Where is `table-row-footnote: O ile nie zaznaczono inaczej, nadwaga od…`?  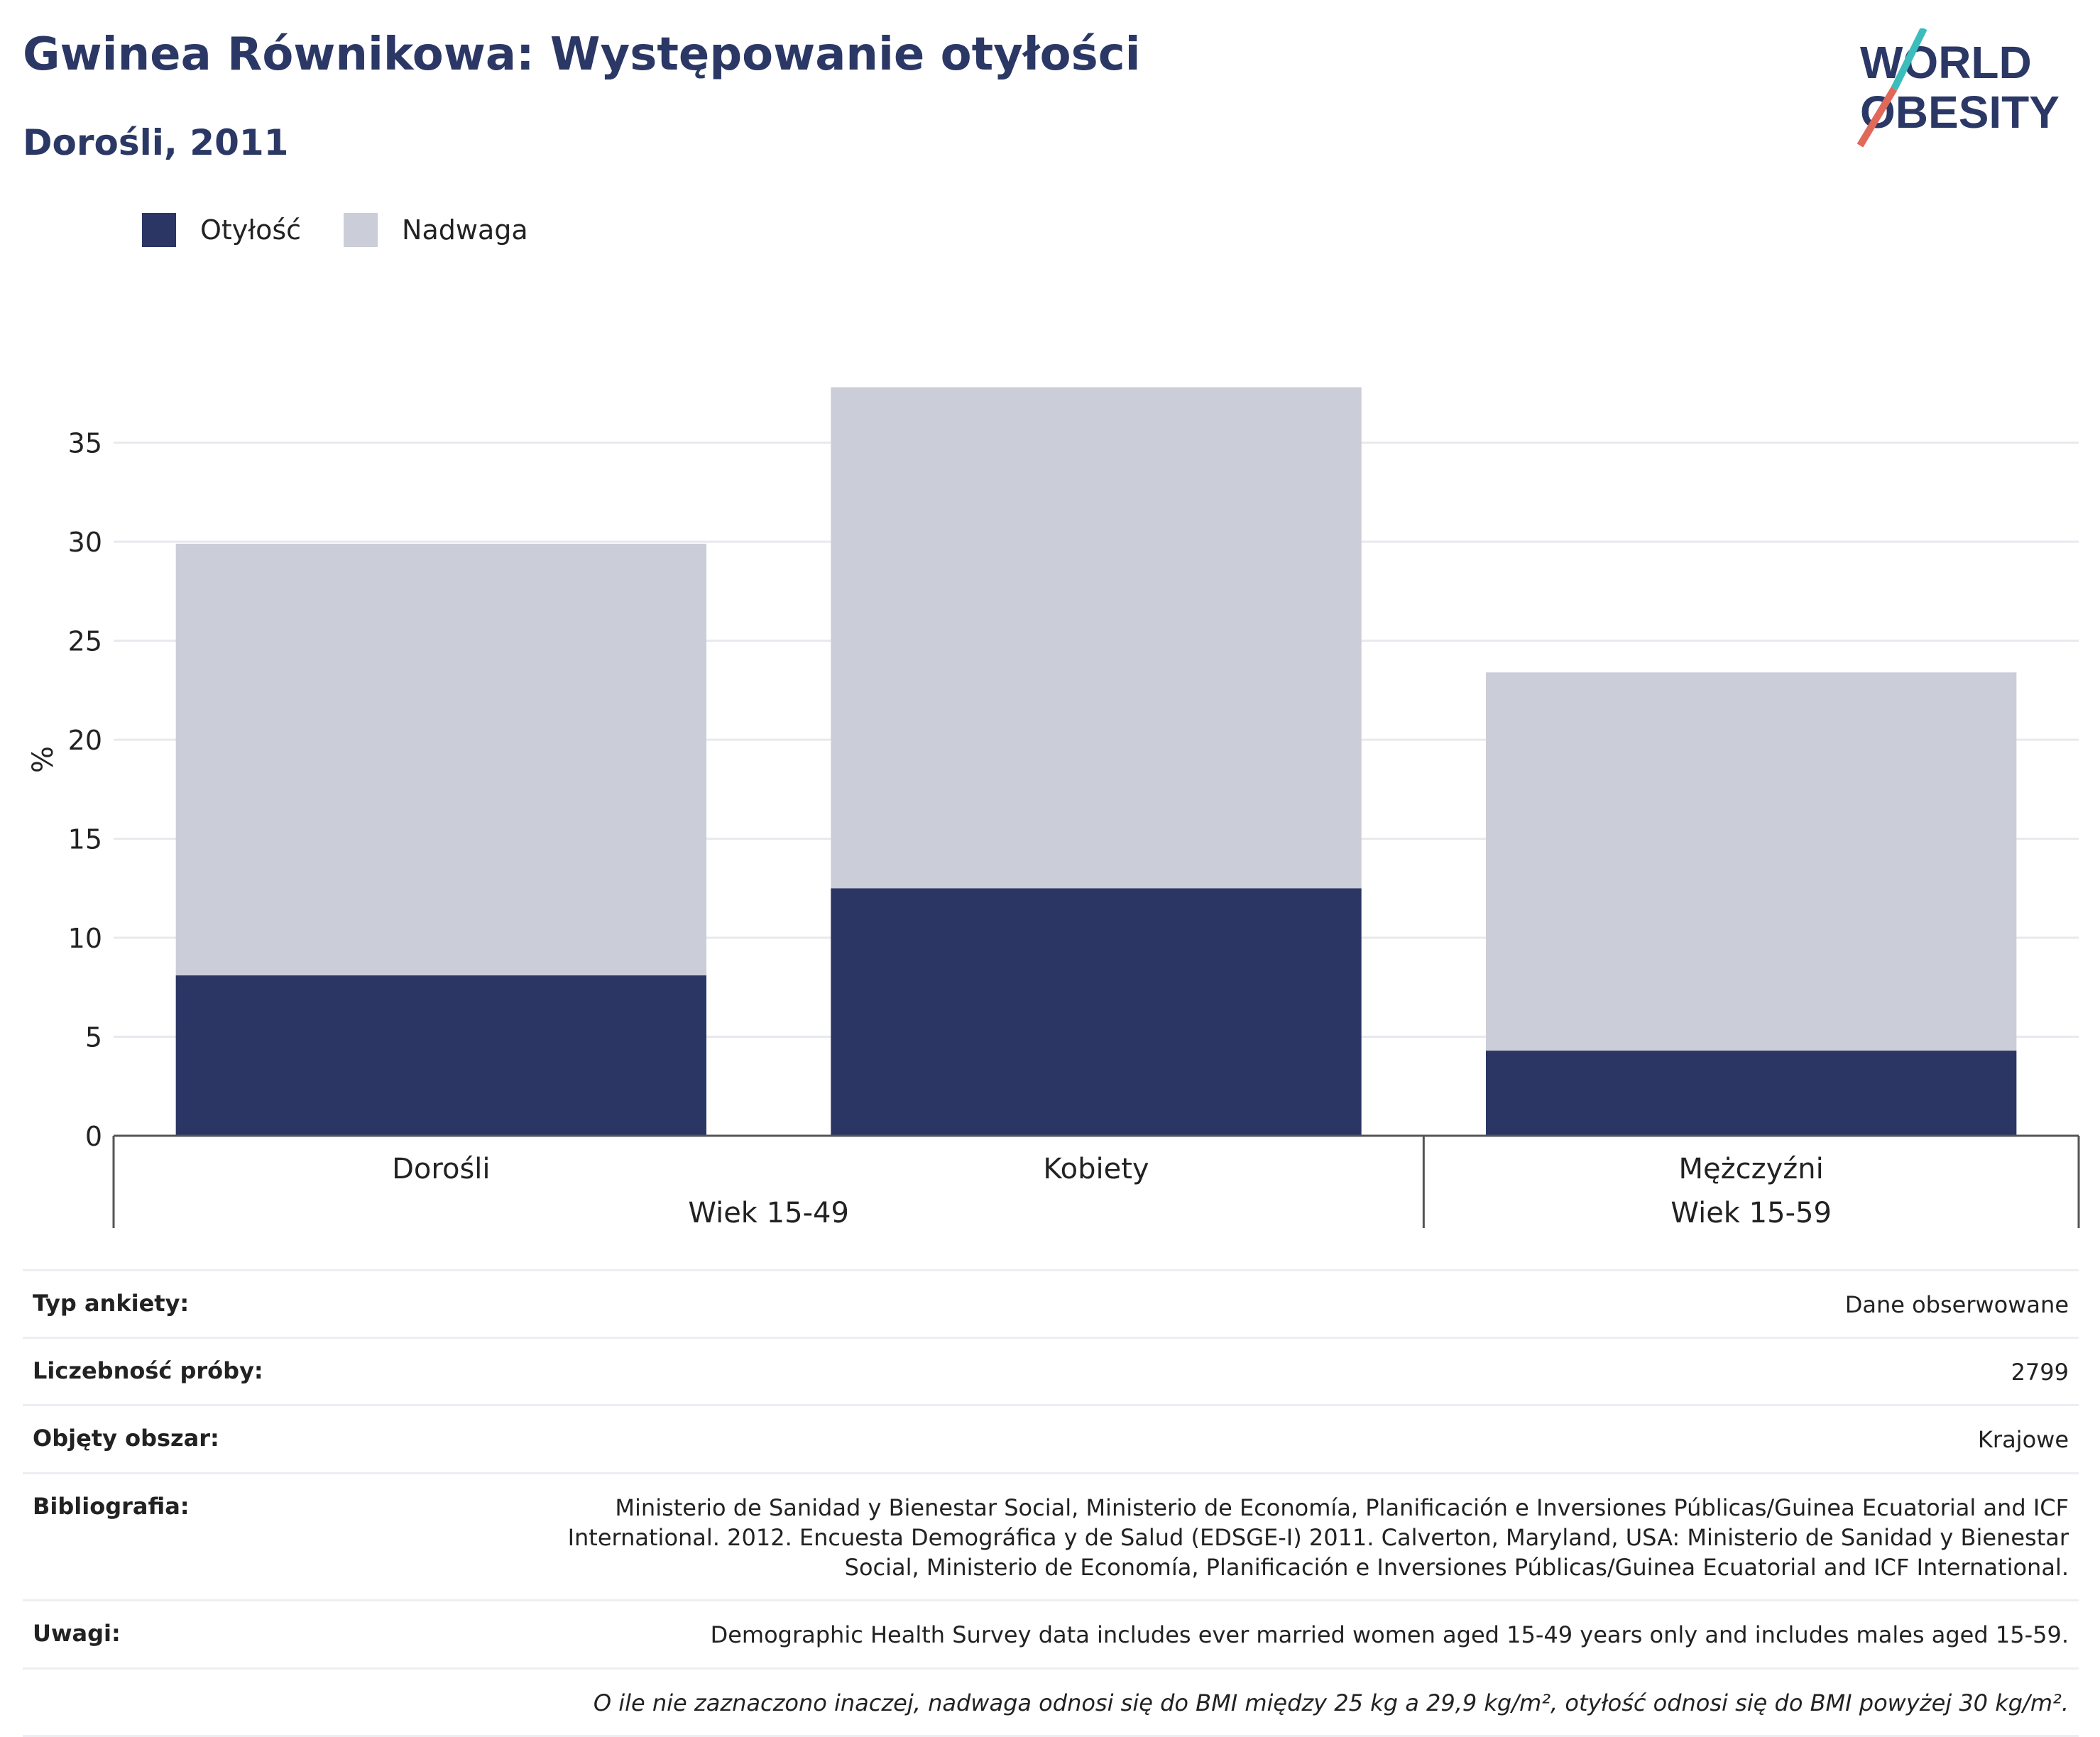 table-row-footnote: O ile nie zaznaczono inaczej, nadwaga od… is located at coordinates (1051, 1702).